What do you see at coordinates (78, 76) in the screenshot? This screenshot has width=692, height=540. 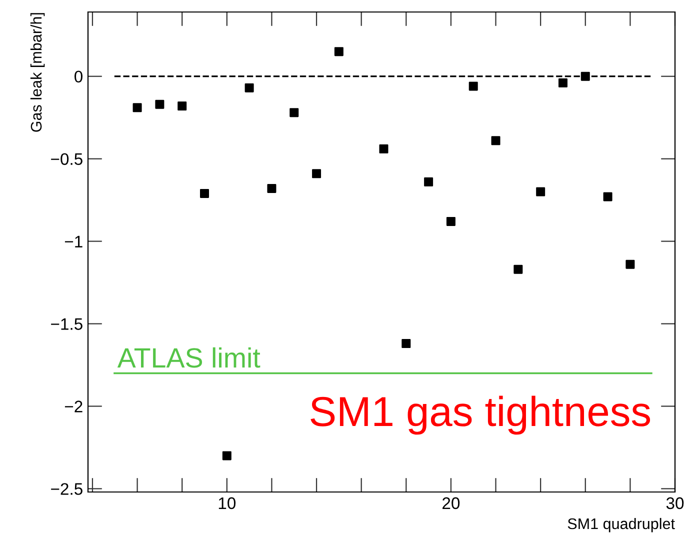 I see `y-tick-label: 0` at bounding box center [78, 76].